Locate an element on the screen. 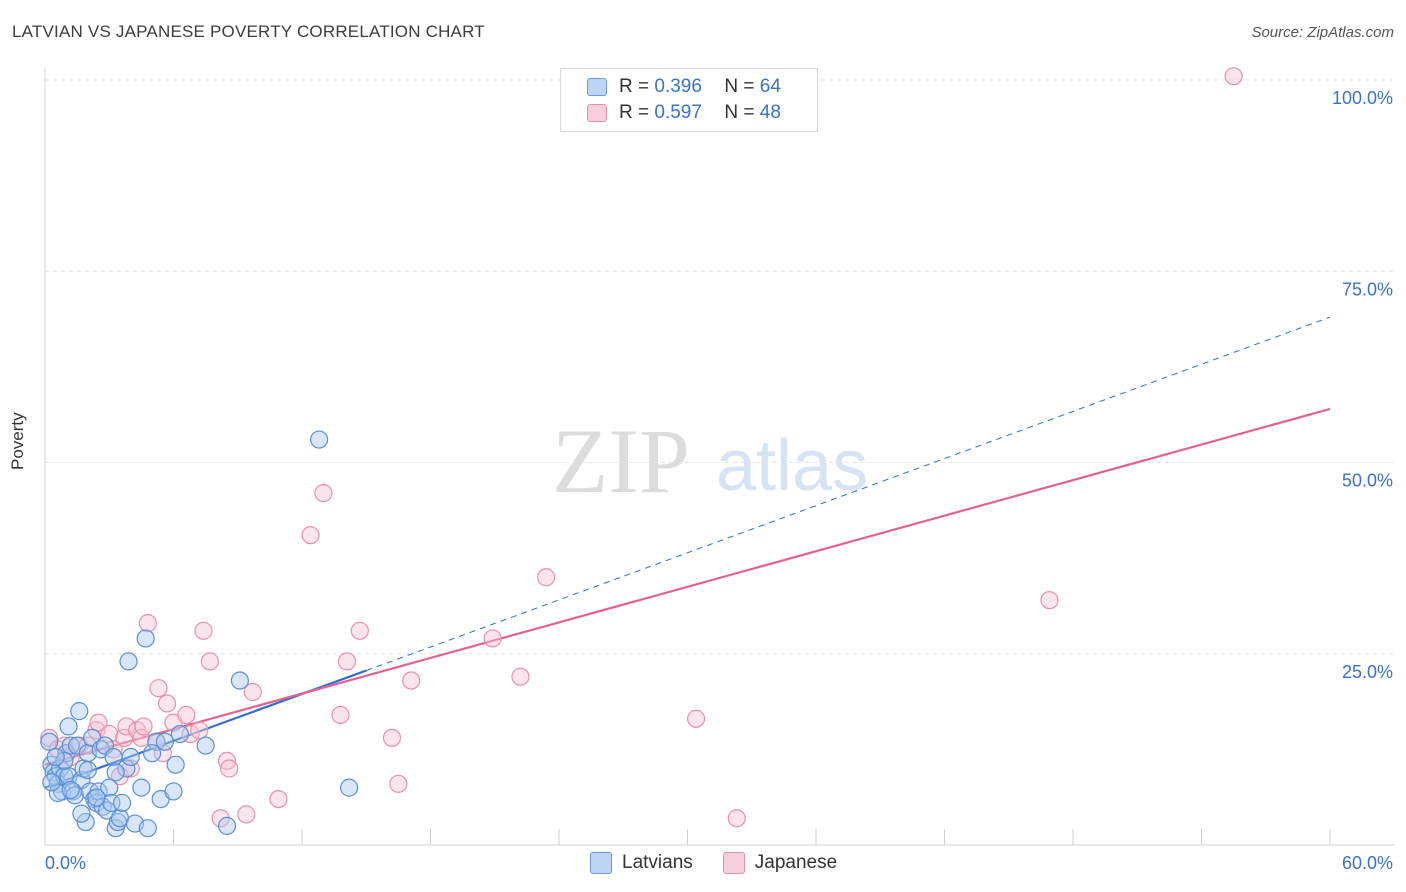  y-axis-label: Poverty is located at coordinates (17, 441).